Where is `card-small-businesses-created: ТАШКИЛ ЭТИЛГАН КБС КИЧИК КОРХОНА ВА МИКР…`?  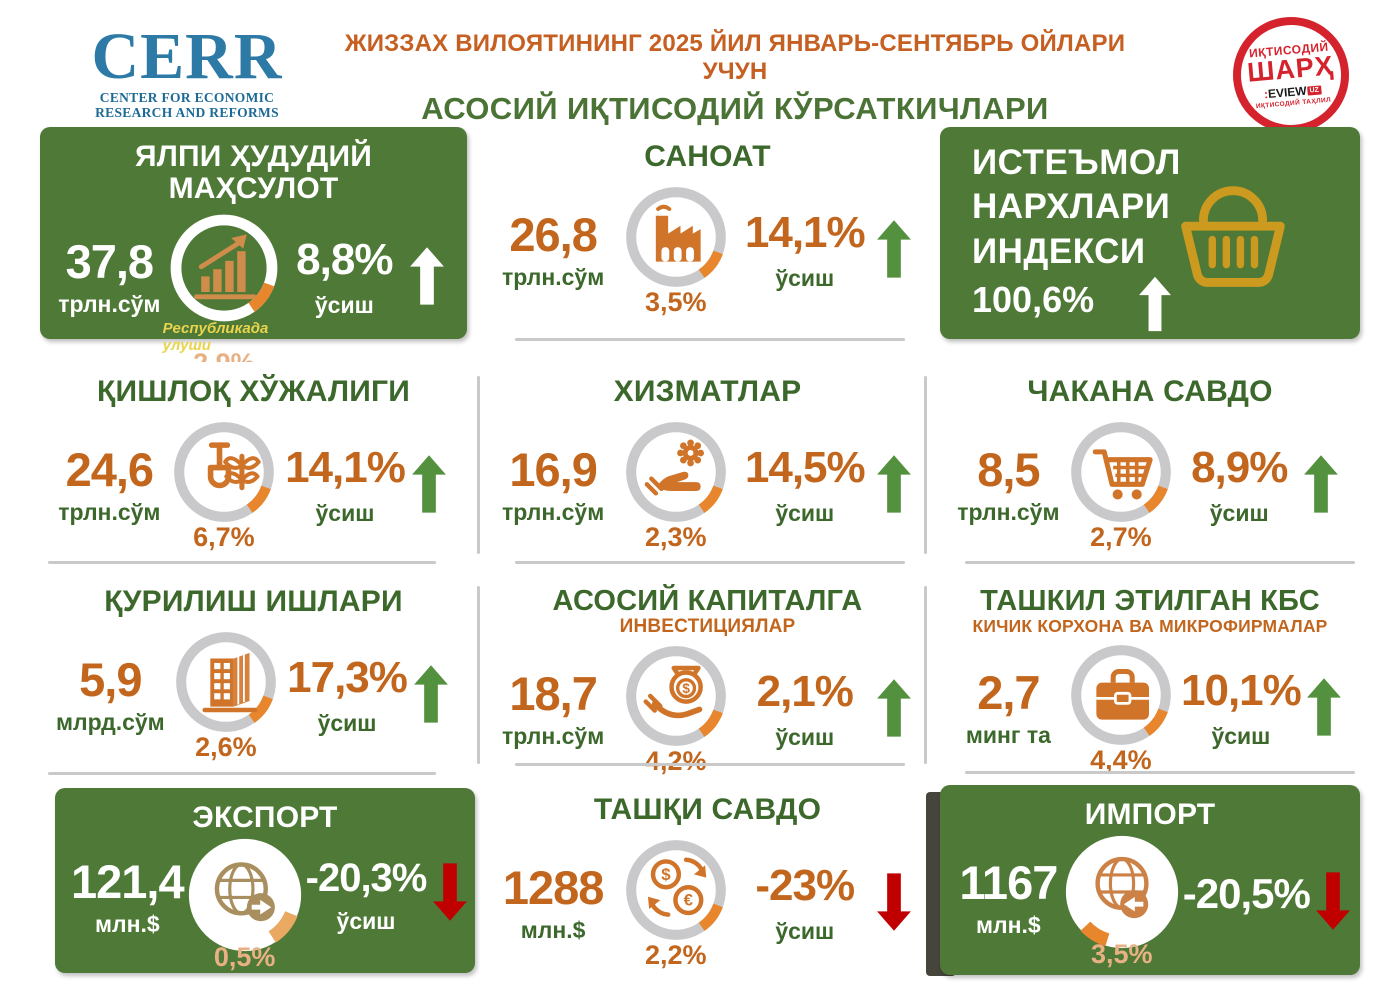 card-small-businesses-created: ТАШКИЛ ЭТИЛГАН КБС КИЧИК КОРХОНА ВА МИКР… is located at coordinates (1150, 673).